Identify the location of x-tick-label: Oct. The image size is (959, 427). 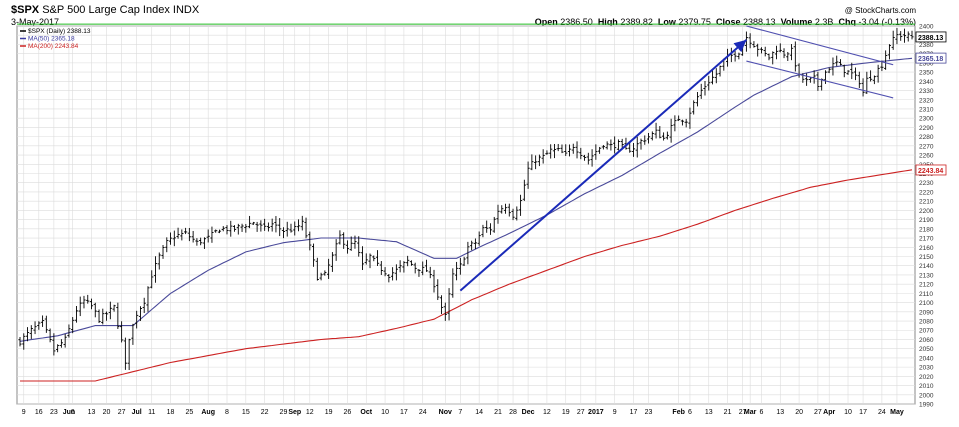
(366, 412).